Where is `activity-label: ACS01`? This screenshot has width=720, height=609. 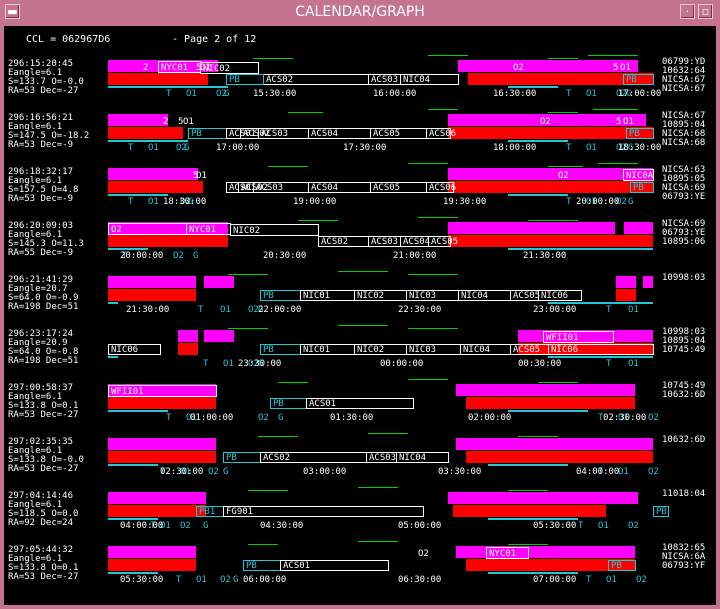
activity-label: ACS01 is located at coordinates (242, 188).